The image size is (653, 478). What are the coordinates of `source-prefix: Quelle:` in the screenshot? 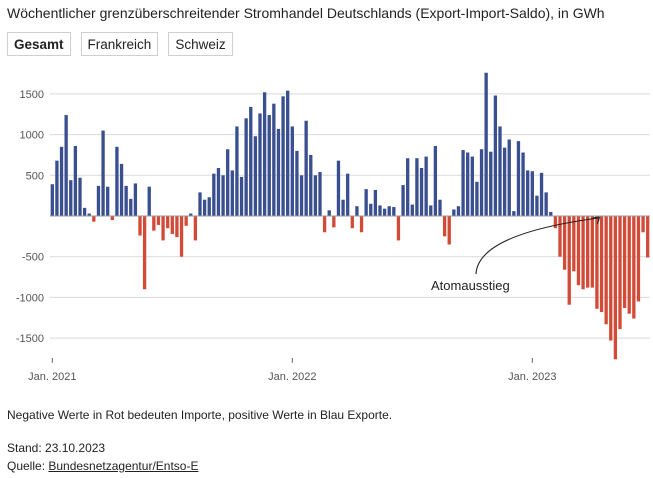 It's located at (28, 466).